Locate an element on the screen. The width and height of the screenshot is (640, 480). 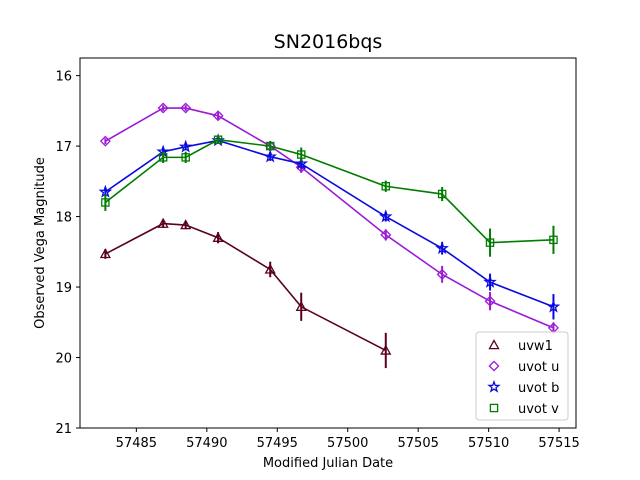
legend-marker-uvot-u is located at coordinates (494, 366).